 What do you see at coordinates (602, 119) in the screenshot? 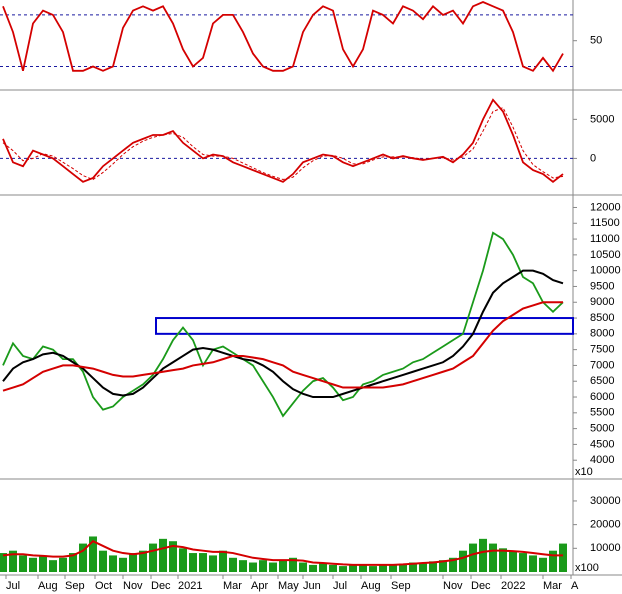
I see `y-tick-label: 5000` at bounding box center [602, 119].